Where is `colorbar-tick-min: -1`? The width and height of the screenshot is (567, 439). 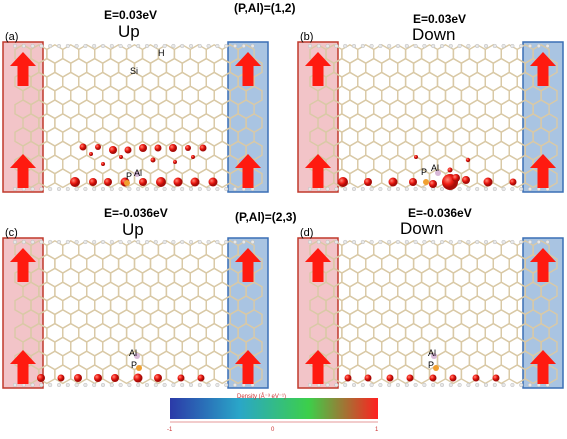 colorbar-tick-min: -1 is located at coordinates (170, 430).